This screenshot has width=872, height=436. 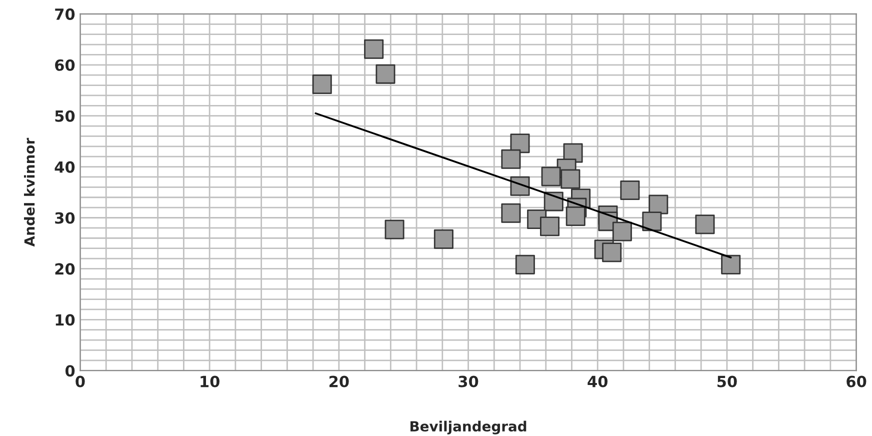 I want to click on y-tick-label: 60, so click(x=65, y=65).